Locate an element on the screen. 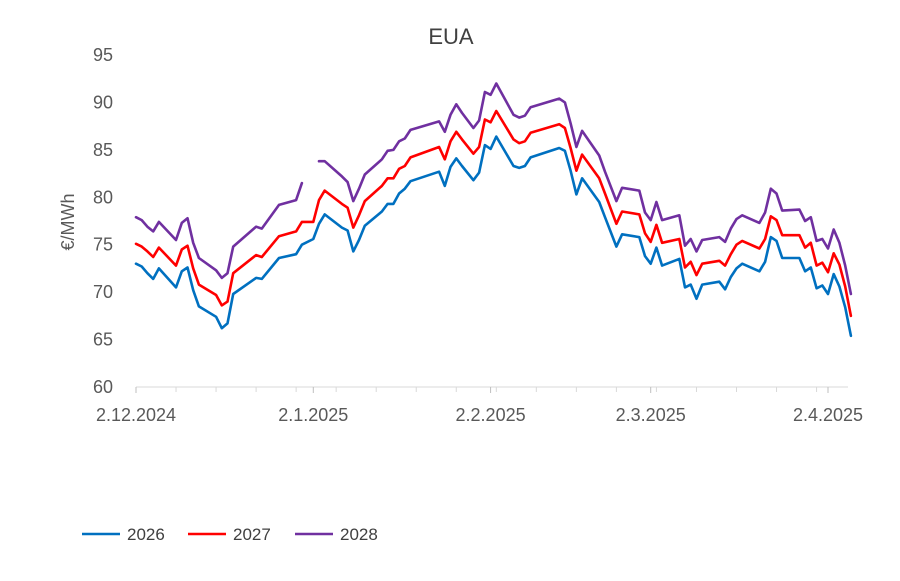 The width and height of the screenshot is (900, 581). x-tick-label: 2.1.2025 is located at coordinates (313, 415).